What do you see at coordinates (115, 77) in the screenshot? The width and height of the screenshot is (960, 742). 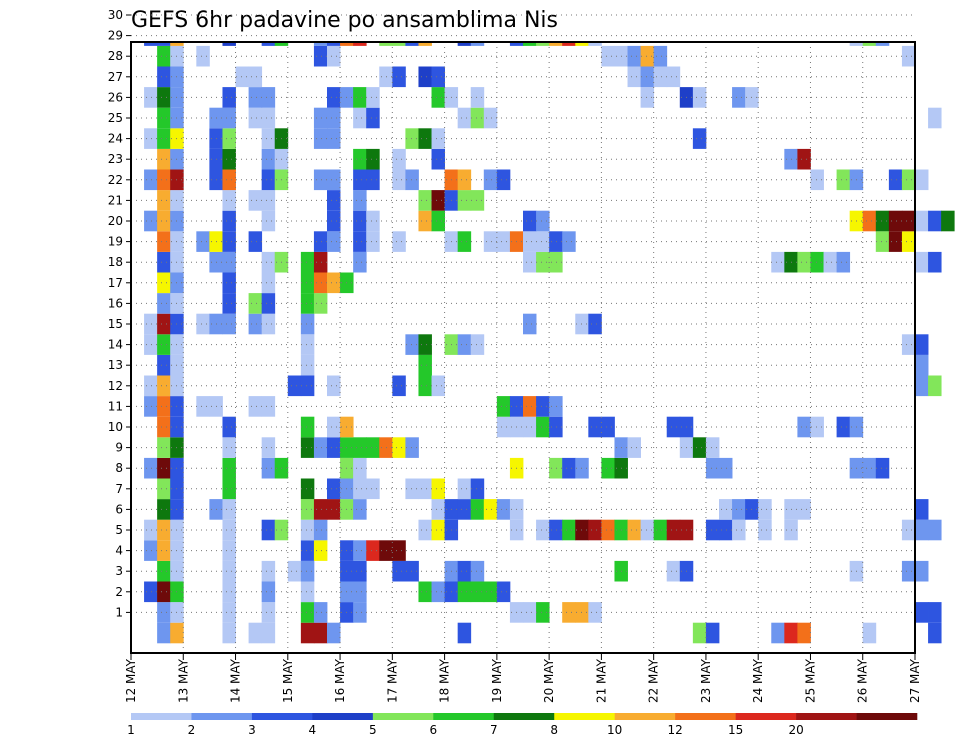 I see `y-tick-label: 27` at bounding box center [115, 77].